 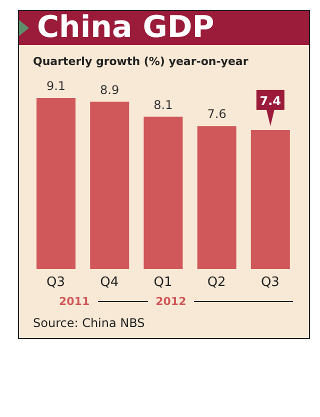 I want to click on x-tick-label: Q4, so click(x=109, y=282).